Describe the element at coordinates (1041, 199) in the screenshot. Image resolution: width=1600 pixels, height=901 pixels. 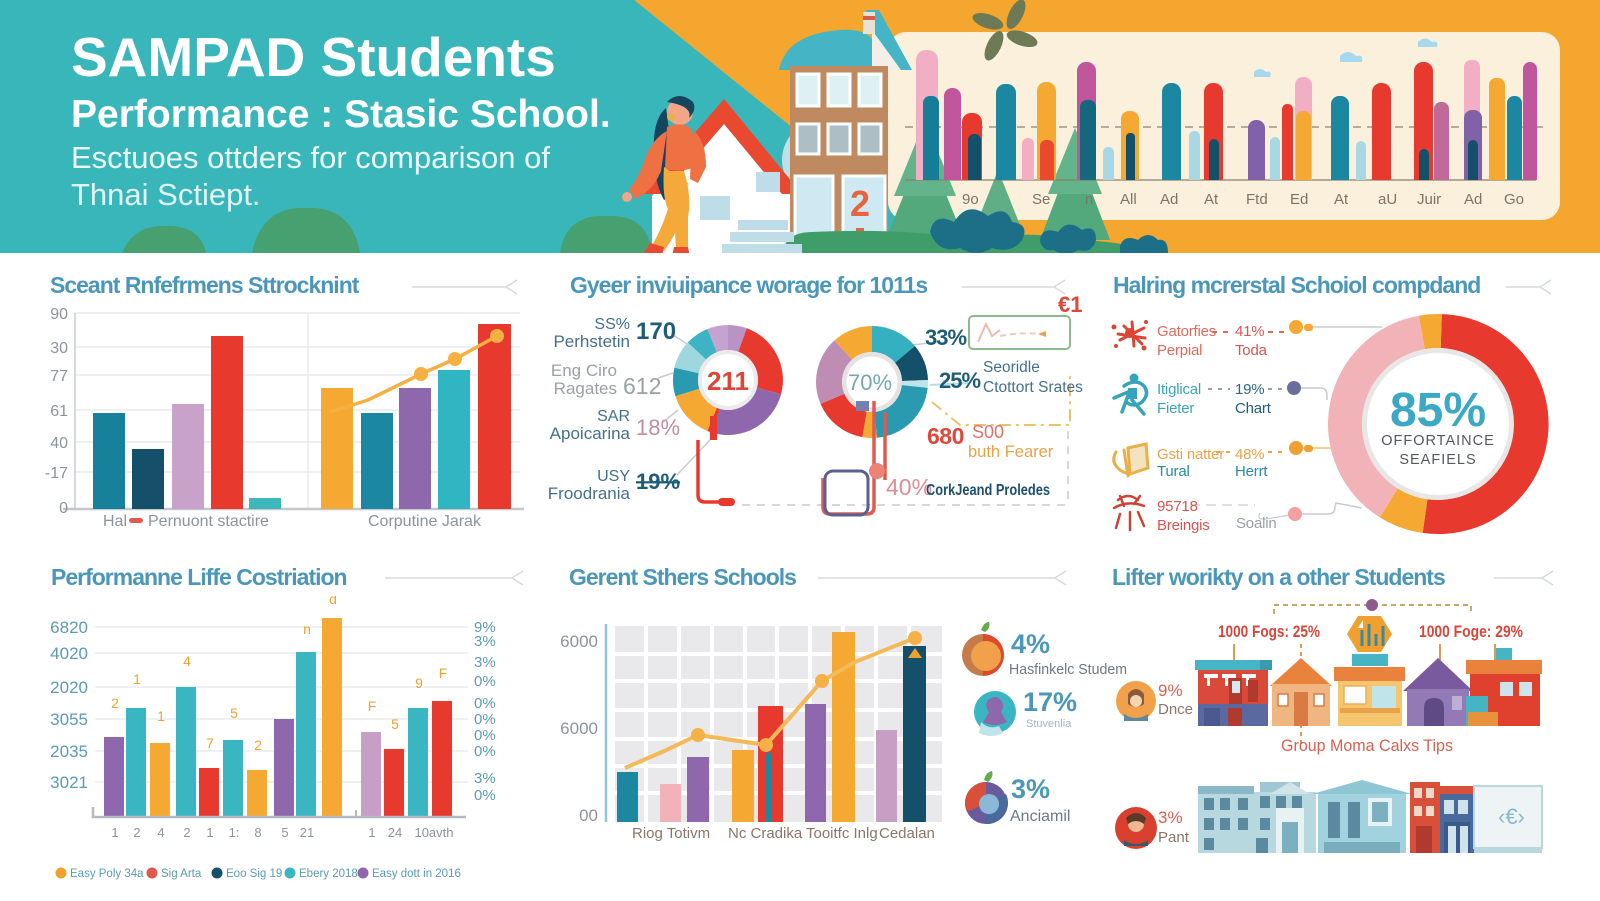
I see `svg-text: Se` at that location.